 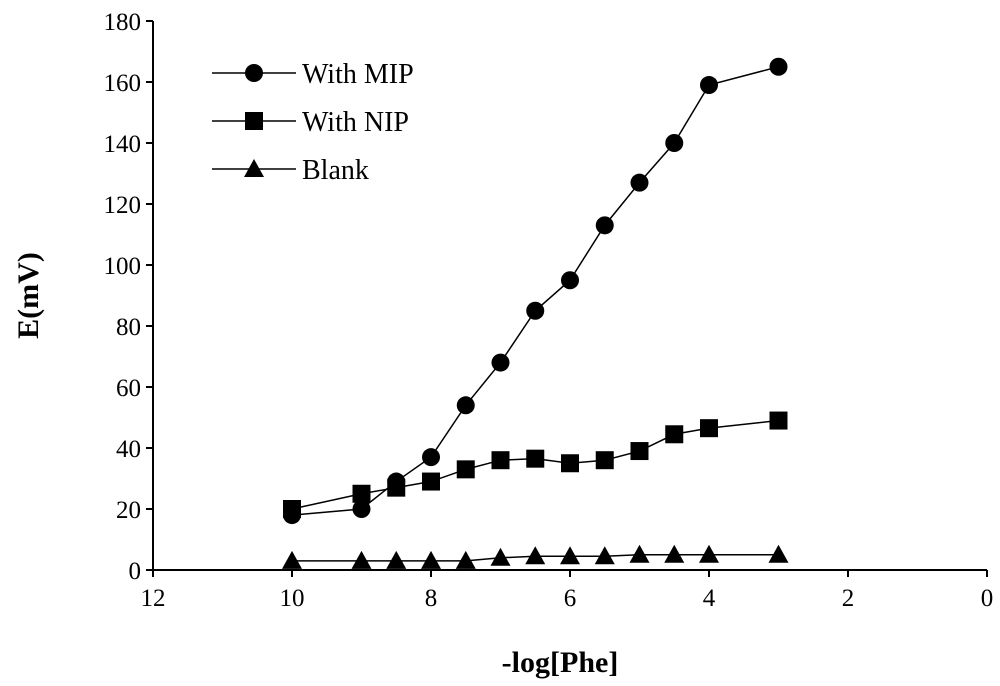 I want to click on legend-label: With MIP, so click(x=358, y=74).